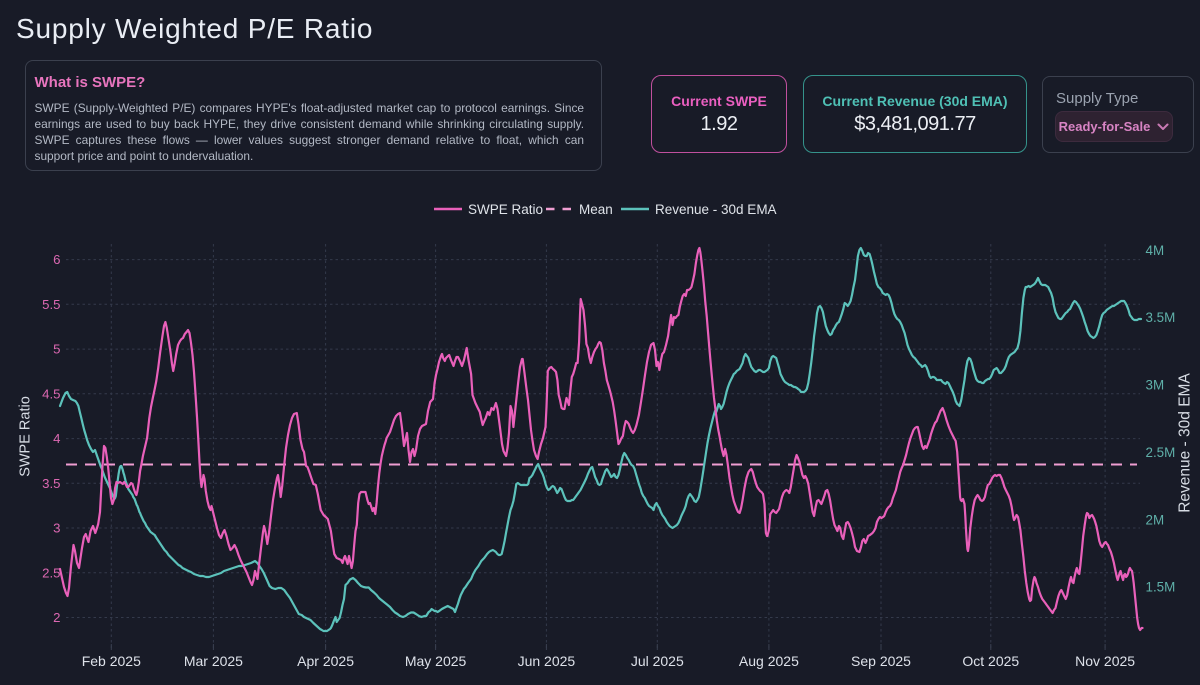 Image resolution: width=1200 pixels, height=685 pixels. What do you see at coordinates (111, 661) in the screenshot?
I see `svg-text: Feb 2025` at bounding box center [111, 661].